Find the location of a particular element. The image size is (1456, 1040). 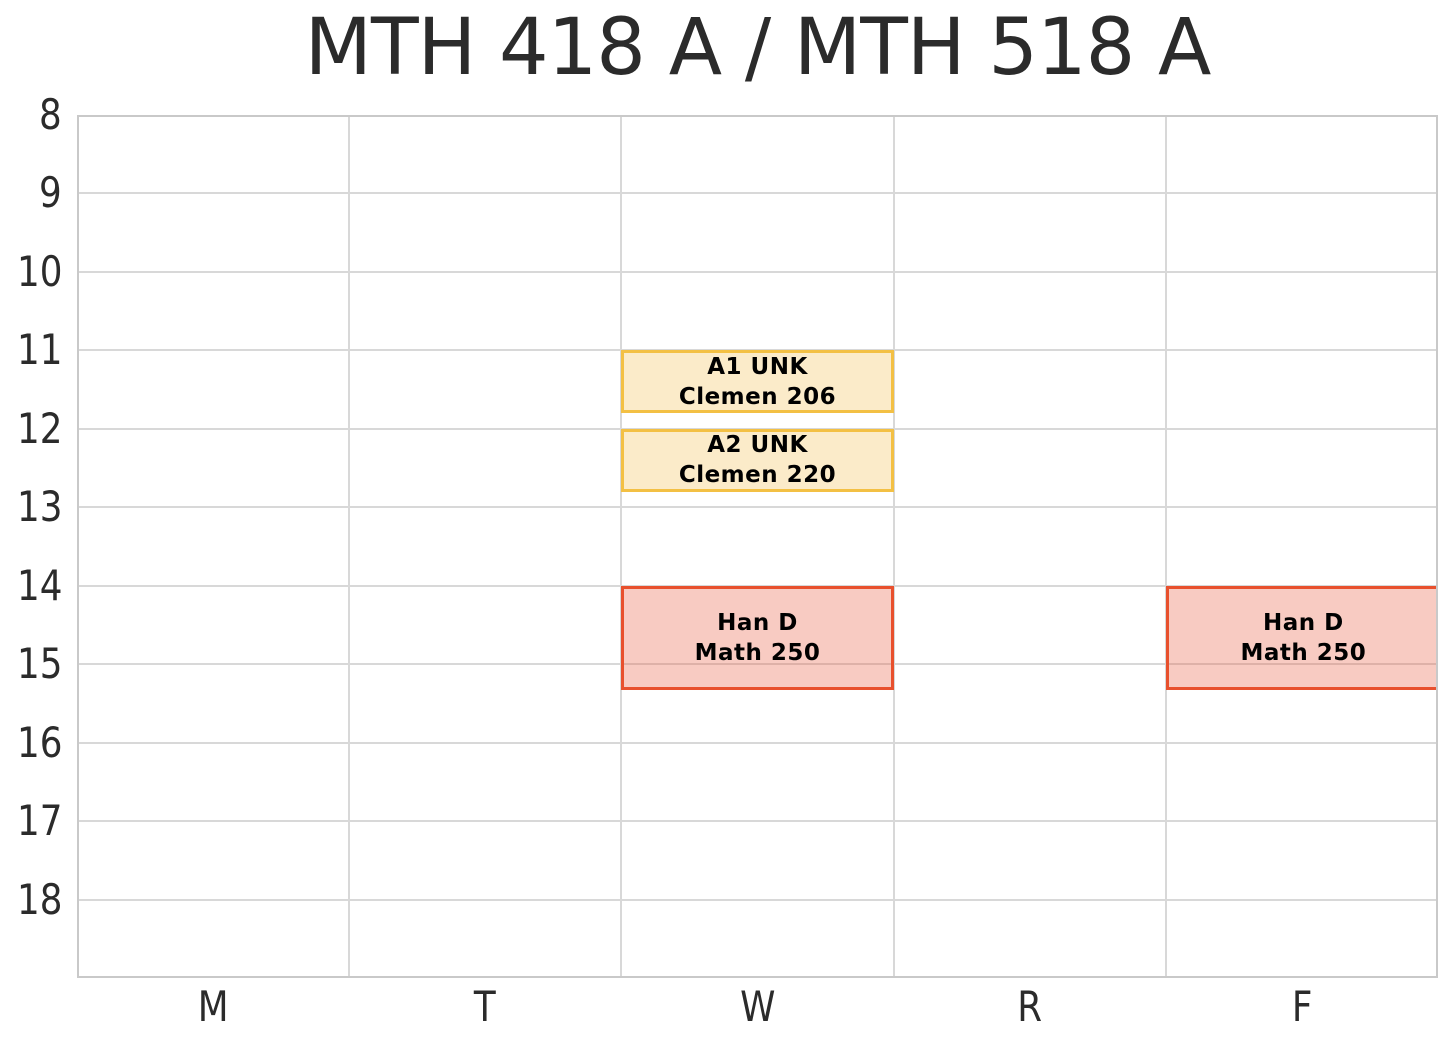

x-axis-tick-label: W is located at coordinates (758, 1007).